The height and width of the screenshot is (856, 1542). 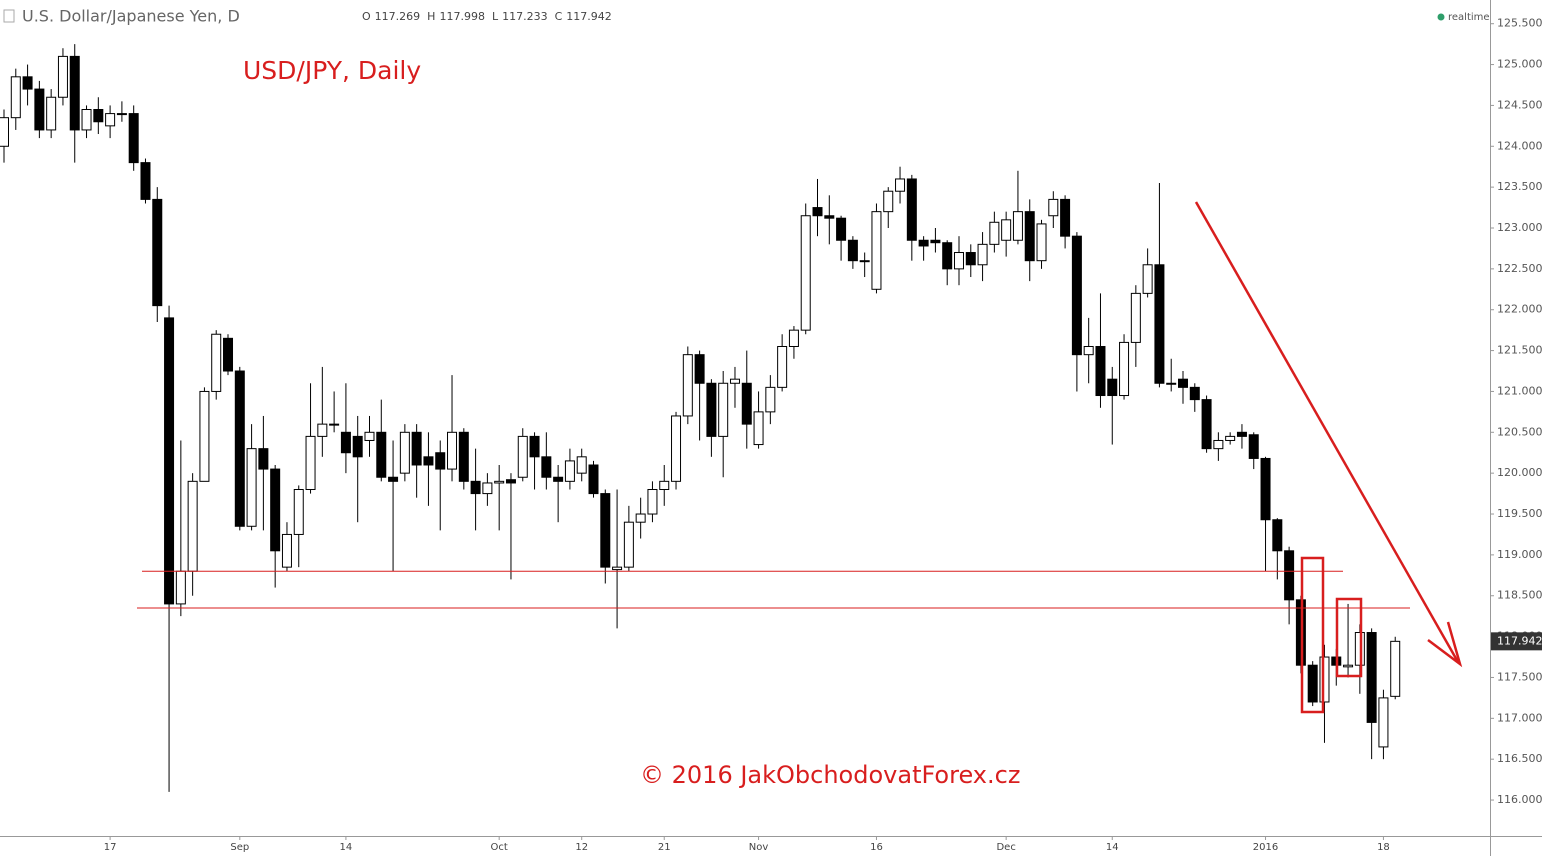 I want to click on ohlc-value: 117.998, so click(x=462, y=16).